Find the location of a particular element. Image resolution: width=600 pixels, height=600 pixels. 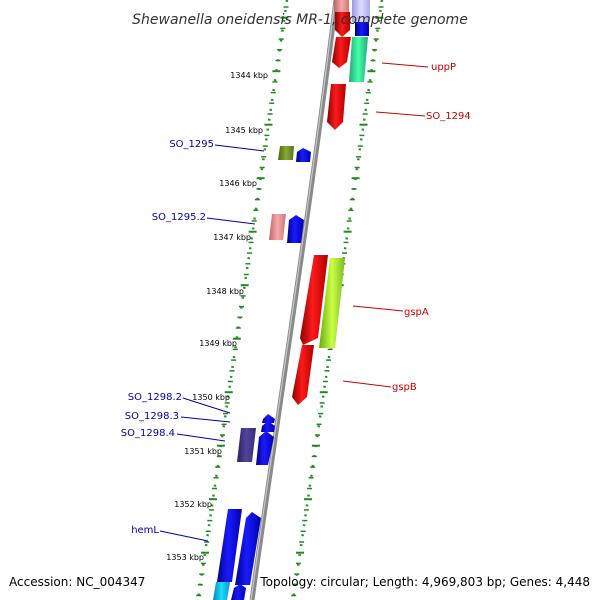

label-SO_1298-3: SO_1298.3 is located at coordinates (152, 416).